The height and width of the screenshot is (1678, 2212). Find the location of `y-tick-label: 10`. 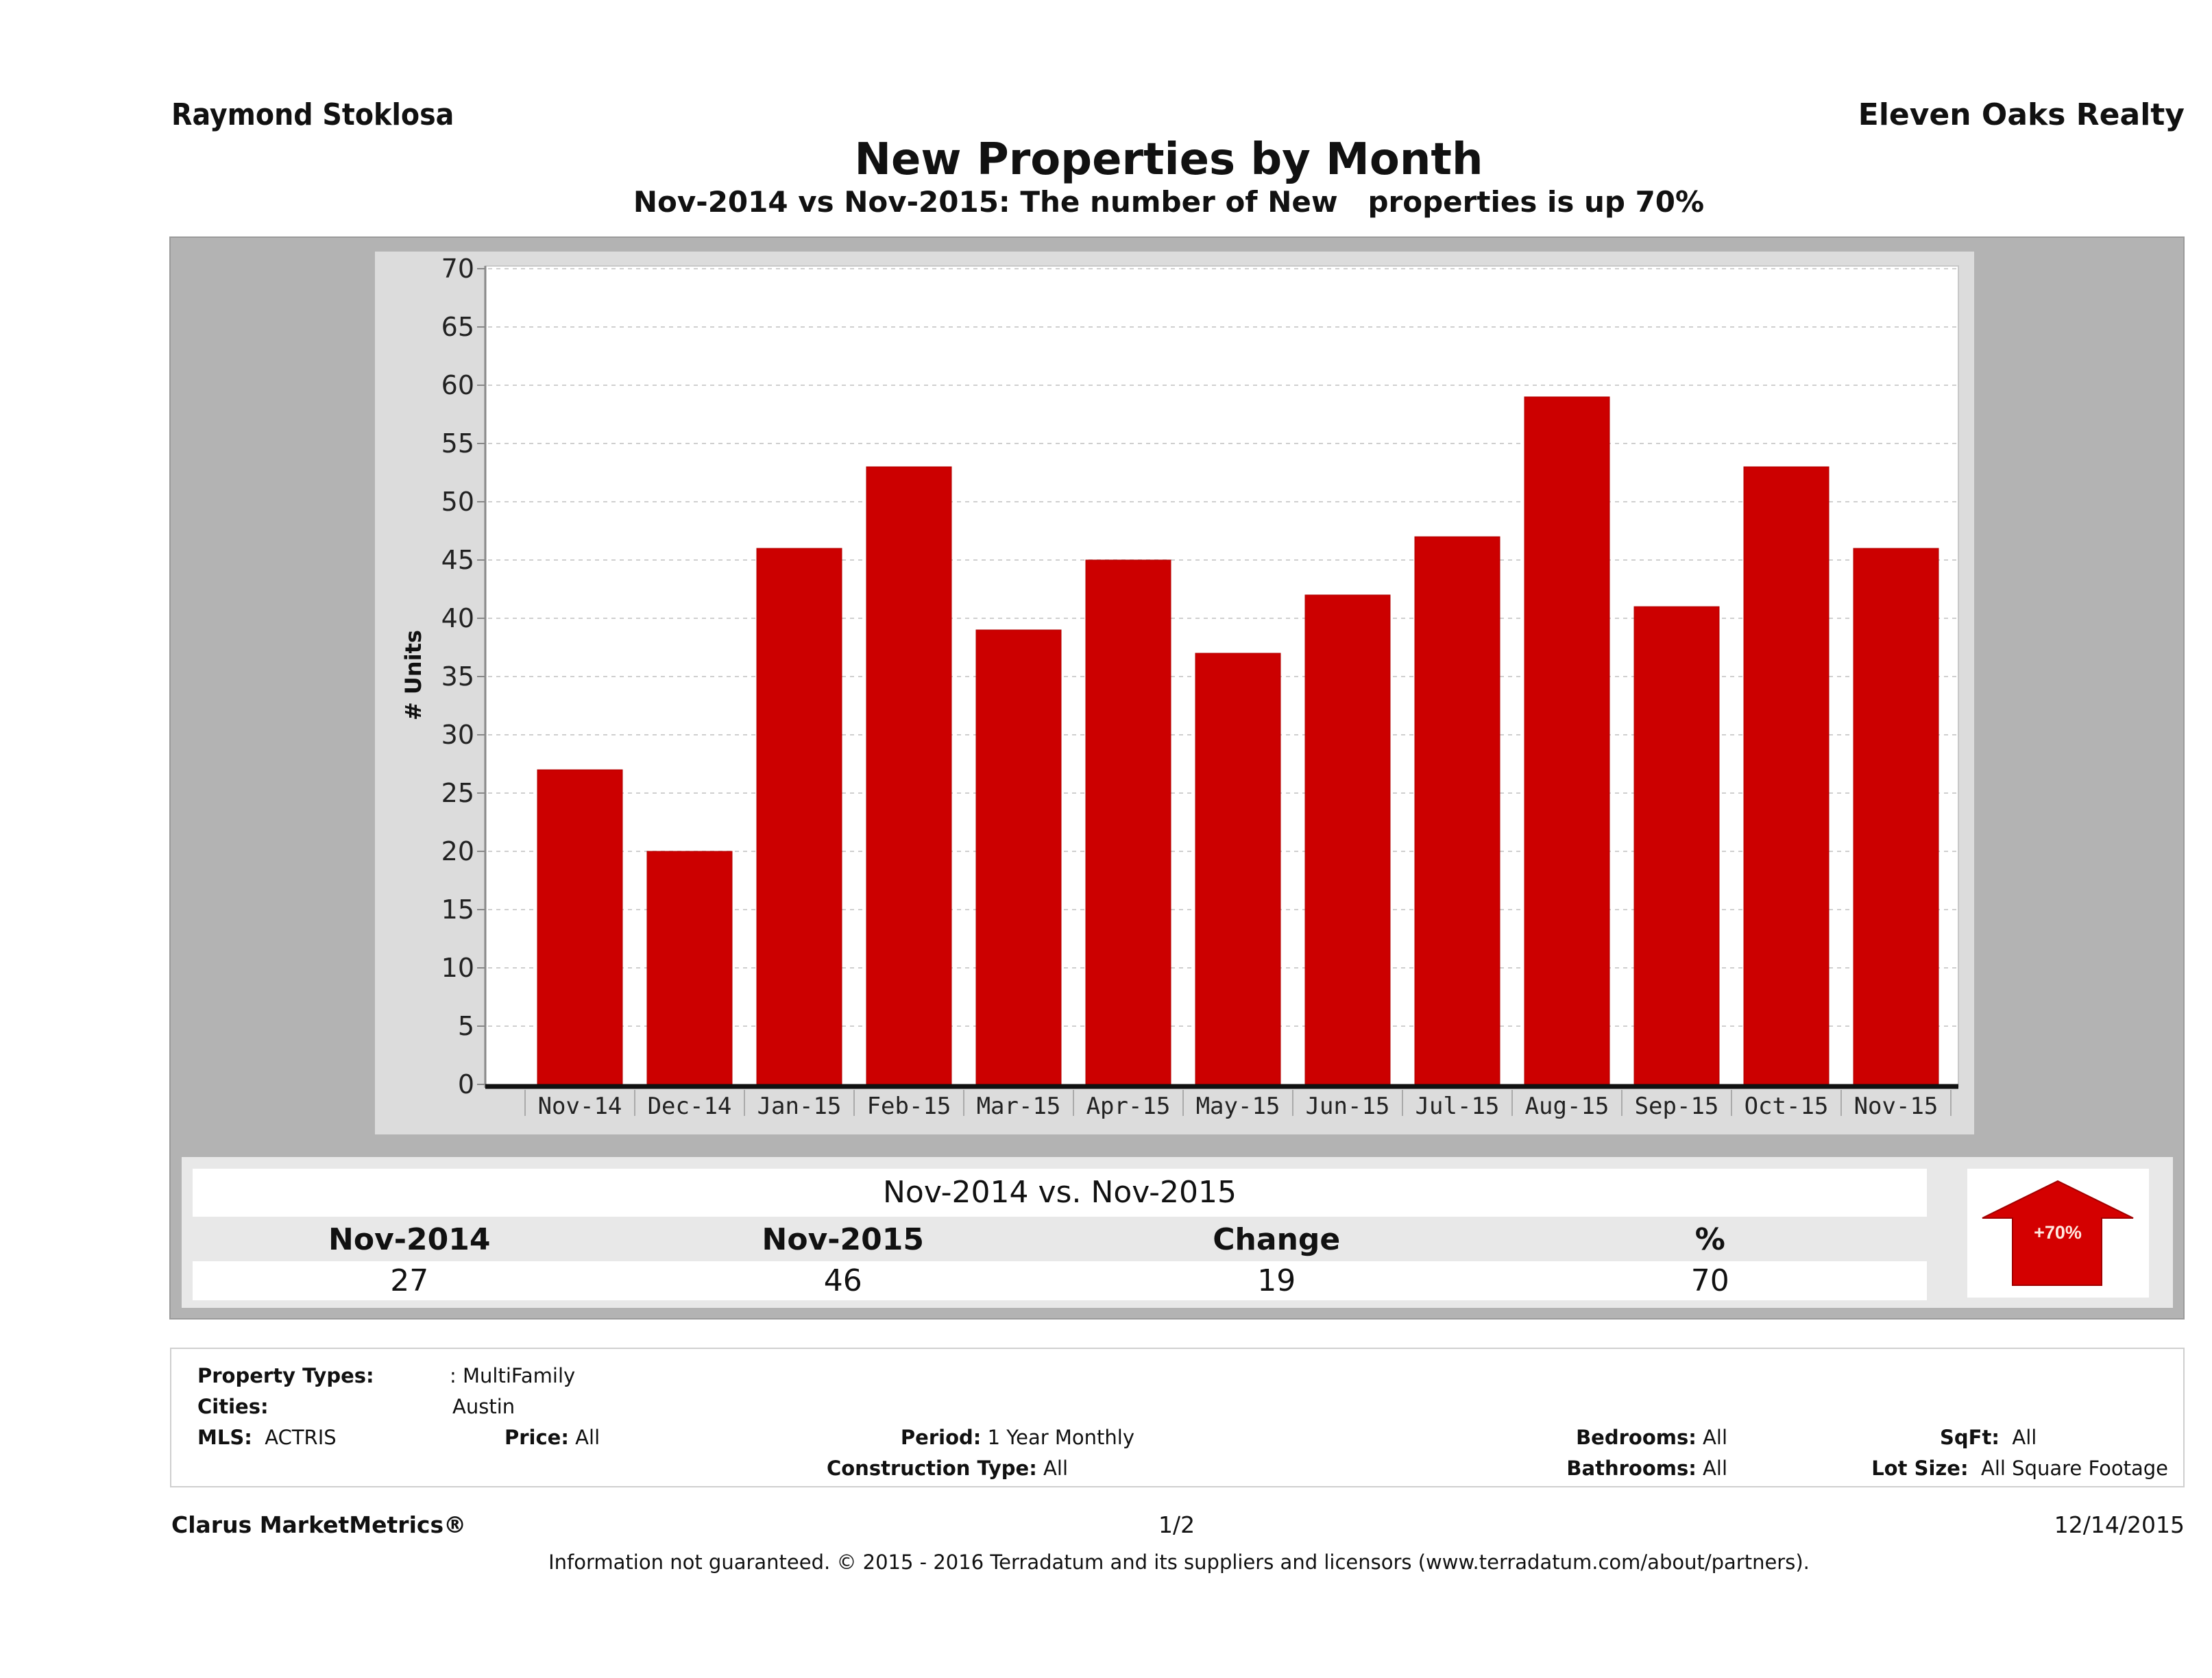

y-tick-label: 10 is located at coordinates (458, 968).